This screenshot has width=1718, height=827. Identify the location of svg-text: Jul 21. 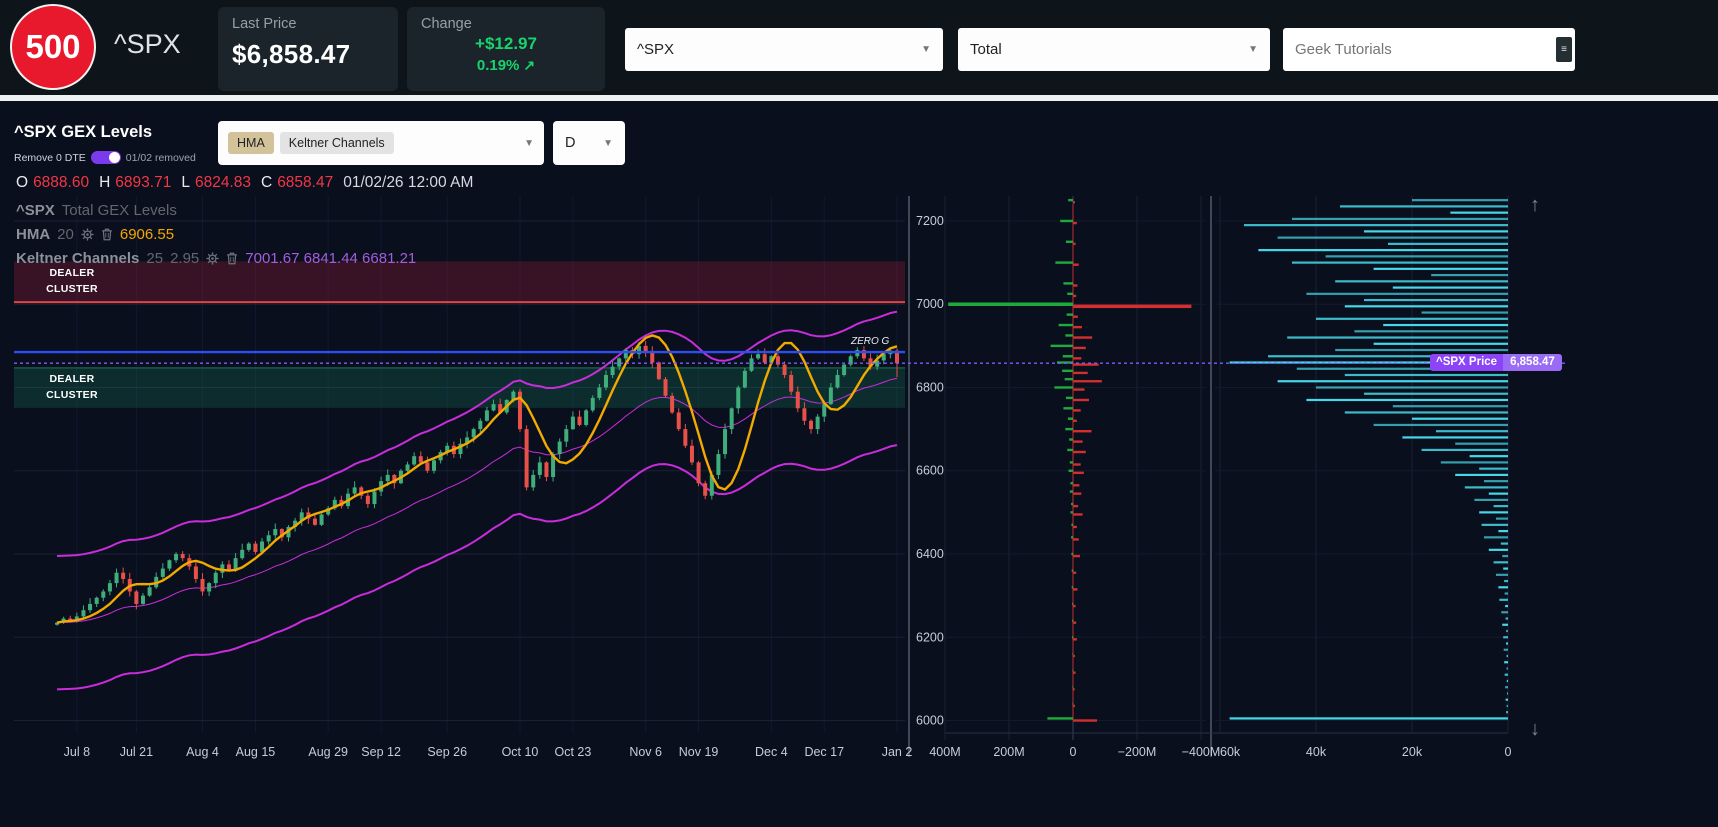
(136, 752).